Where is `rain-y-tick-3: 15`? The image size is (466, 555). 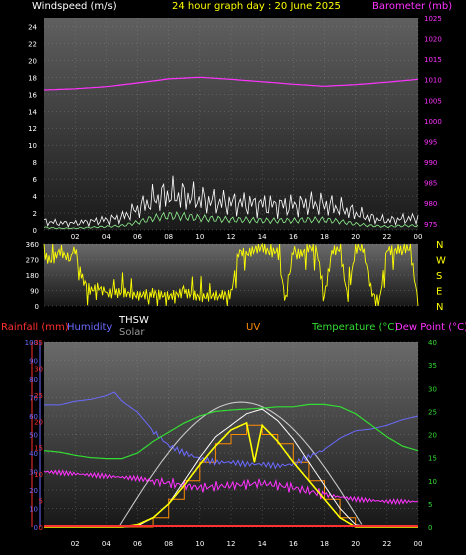 rain-y-tick-3: 15 is located at coordinates (38, 449).